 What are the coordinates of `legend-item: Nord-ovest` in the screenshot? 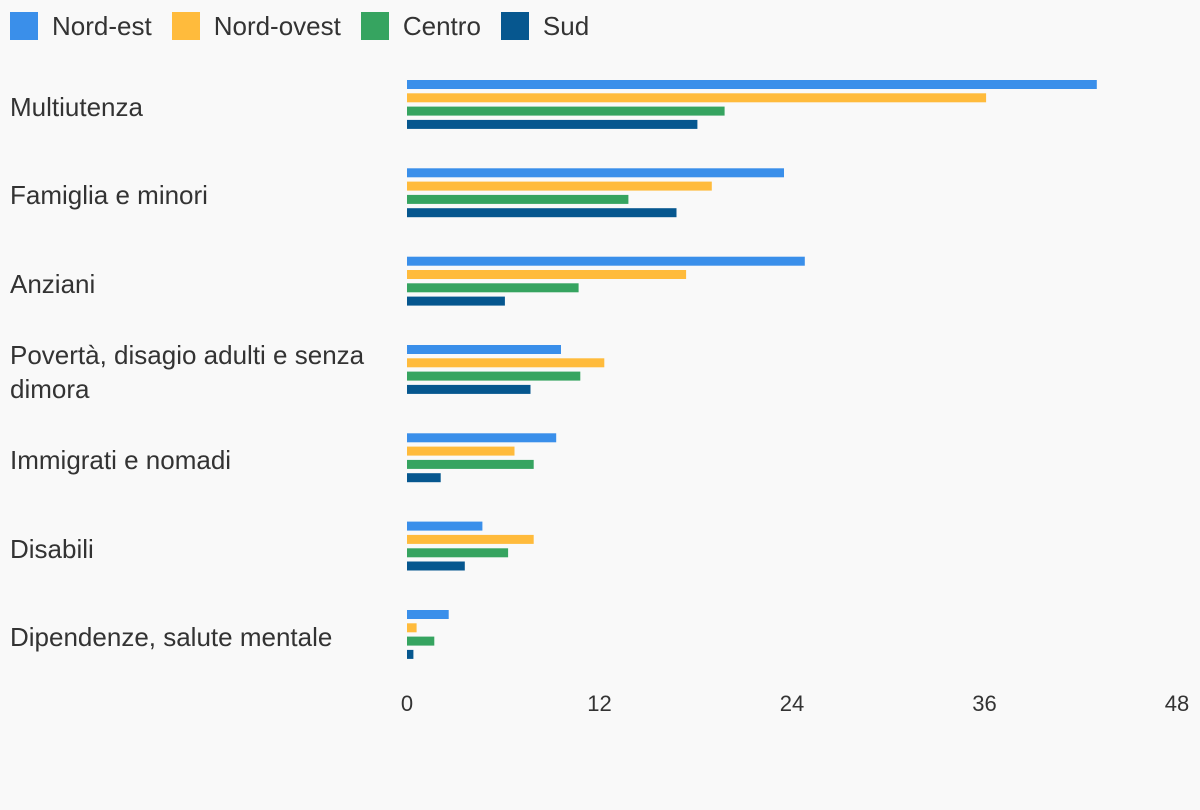 It's located at (256, 26).